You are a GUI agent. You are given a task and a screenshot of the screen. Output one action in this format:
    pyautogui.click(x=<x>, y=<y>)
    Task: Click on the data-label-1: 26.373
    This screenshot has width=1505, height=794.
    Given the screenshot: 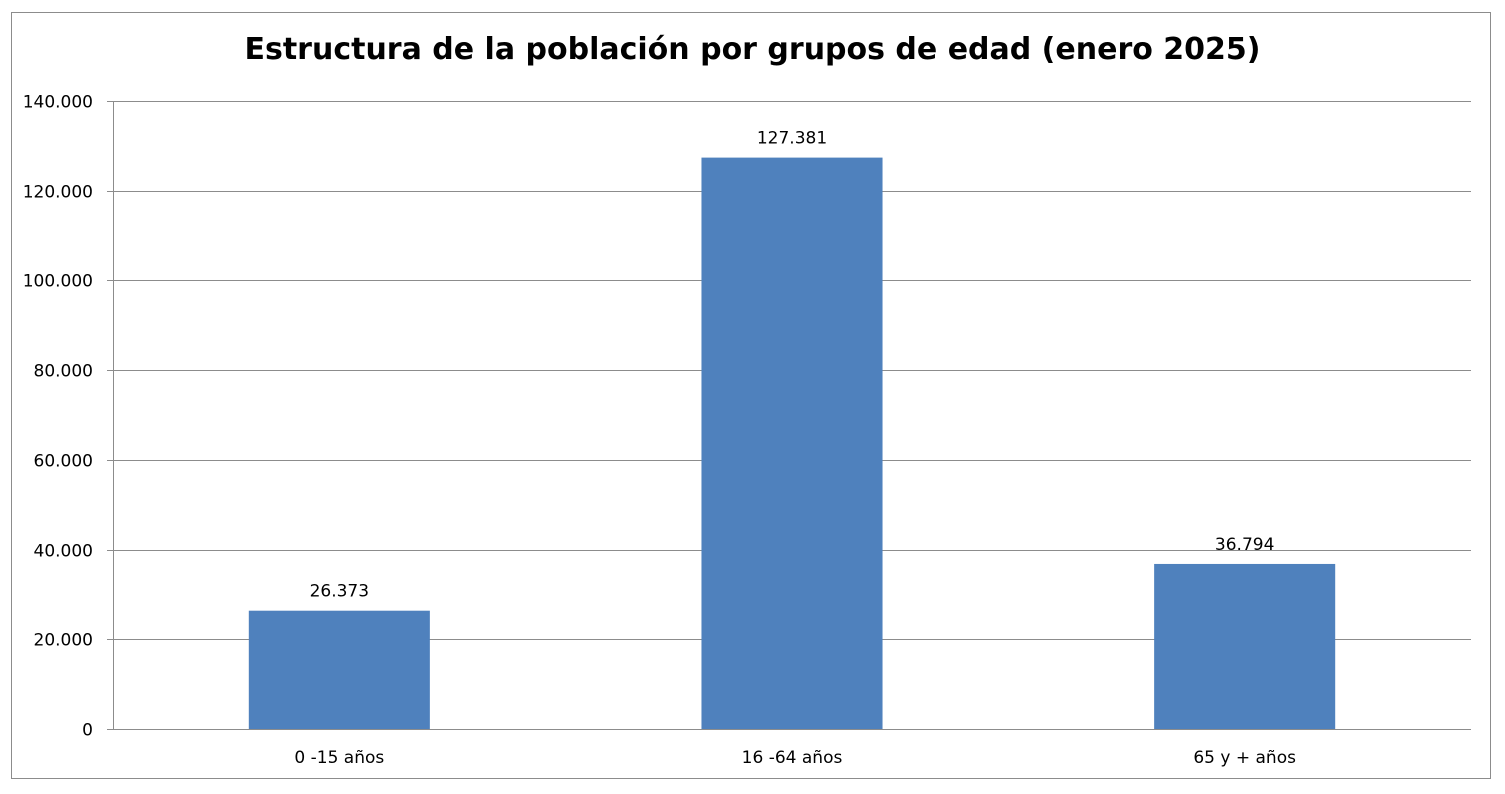 What is the action you would take?
    pyautogui.click(x=339, y=592)
    